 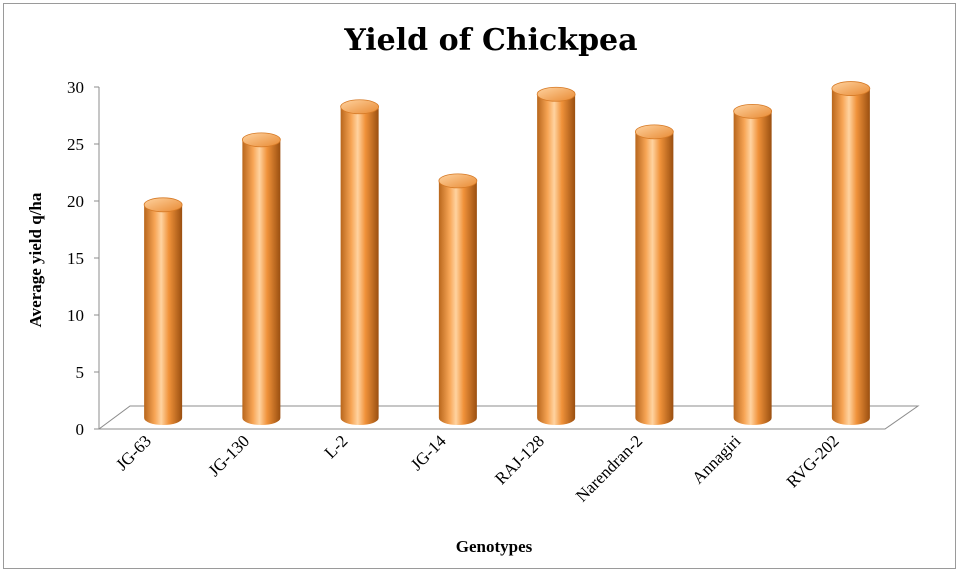 What do you see at coordinates (508, 417) in the screenshot?
I see `chart-floor` at bounding box center [508, 417].